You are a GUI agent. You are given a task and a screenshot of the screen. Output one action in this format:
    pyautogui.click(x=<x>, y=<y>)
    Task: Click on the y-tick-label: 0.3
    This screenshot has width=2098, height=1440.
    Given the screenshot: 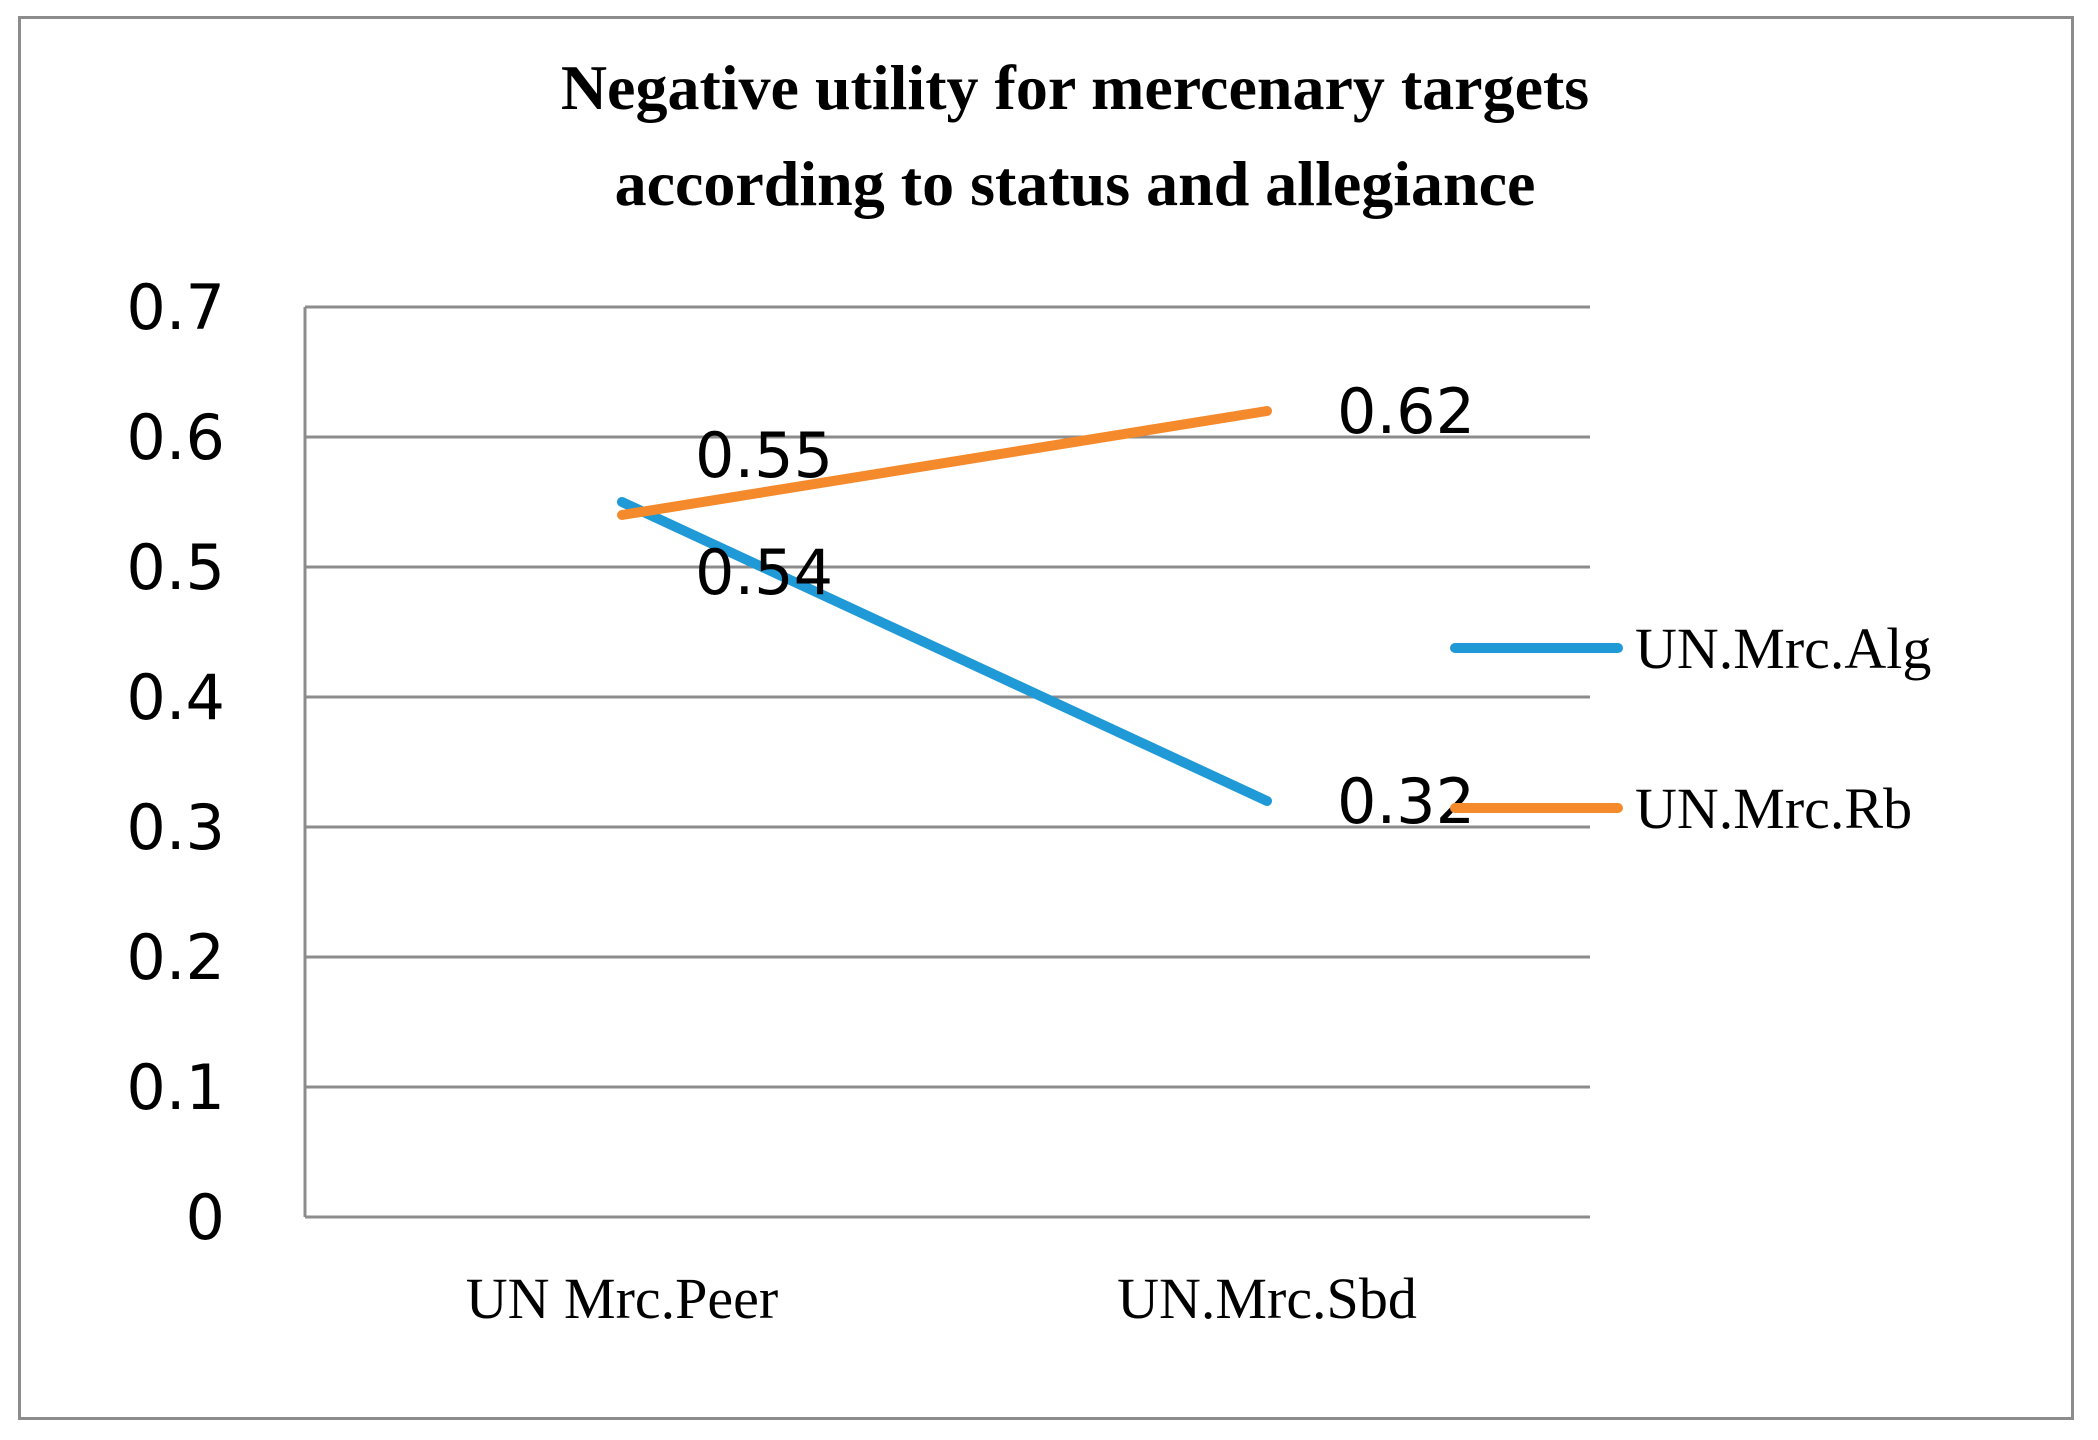 What is the action you would take?
    pyautogui.click(x=175, y=827)
    